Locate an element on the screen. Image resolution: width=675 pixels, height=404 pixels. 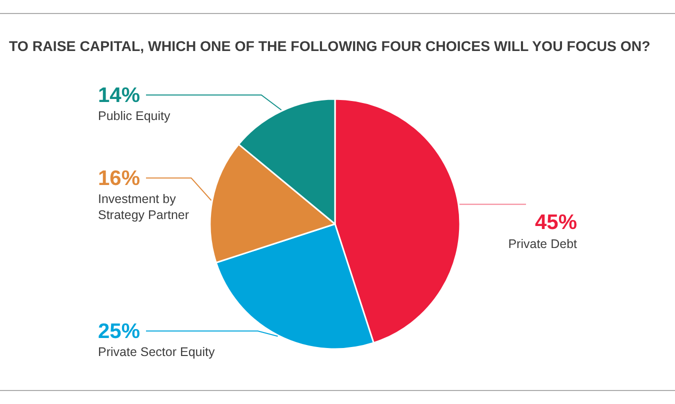
slice-label: Private Sector Equity is located at coordinates (157, 352).